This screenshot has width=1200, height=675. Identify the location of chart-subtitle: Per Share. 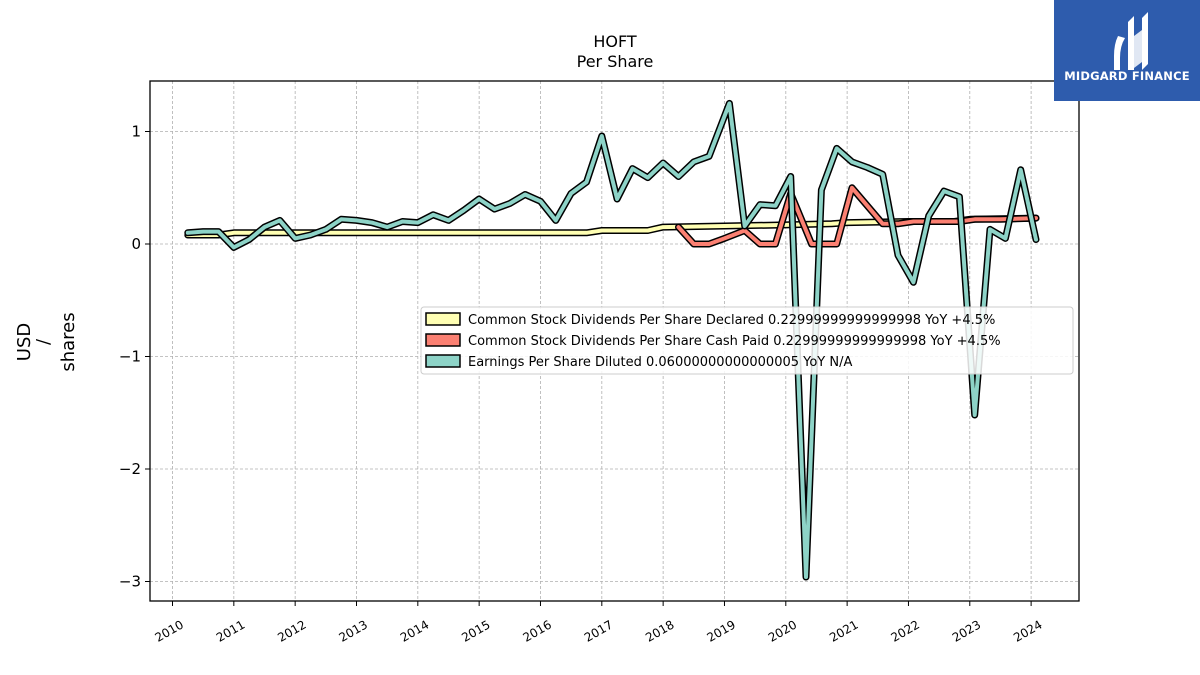
(615, 61).